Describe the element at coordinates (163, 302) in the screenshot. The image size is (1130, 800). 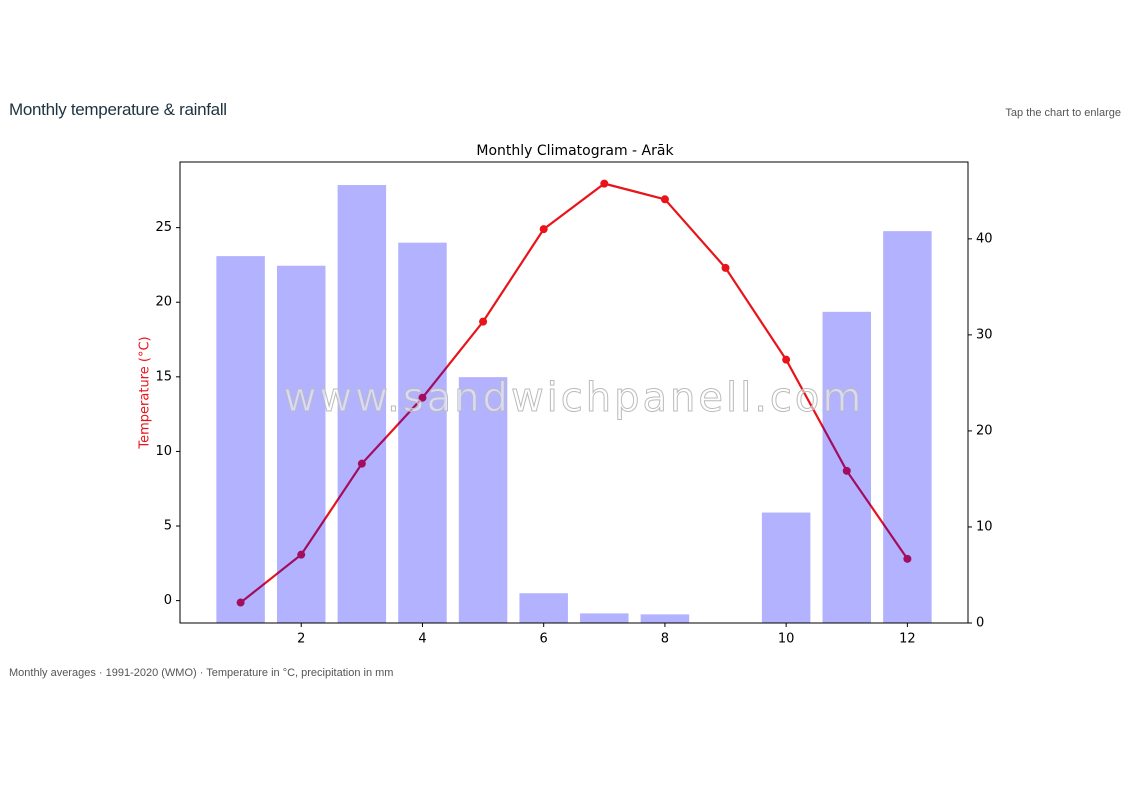
I see `y-tick-label: 20` at that location.